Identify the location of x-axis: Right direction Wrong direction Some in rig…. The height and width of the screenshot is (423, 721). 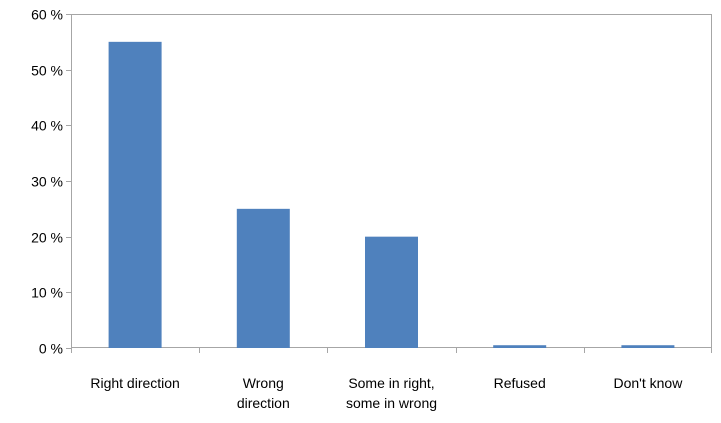
(391, 379).